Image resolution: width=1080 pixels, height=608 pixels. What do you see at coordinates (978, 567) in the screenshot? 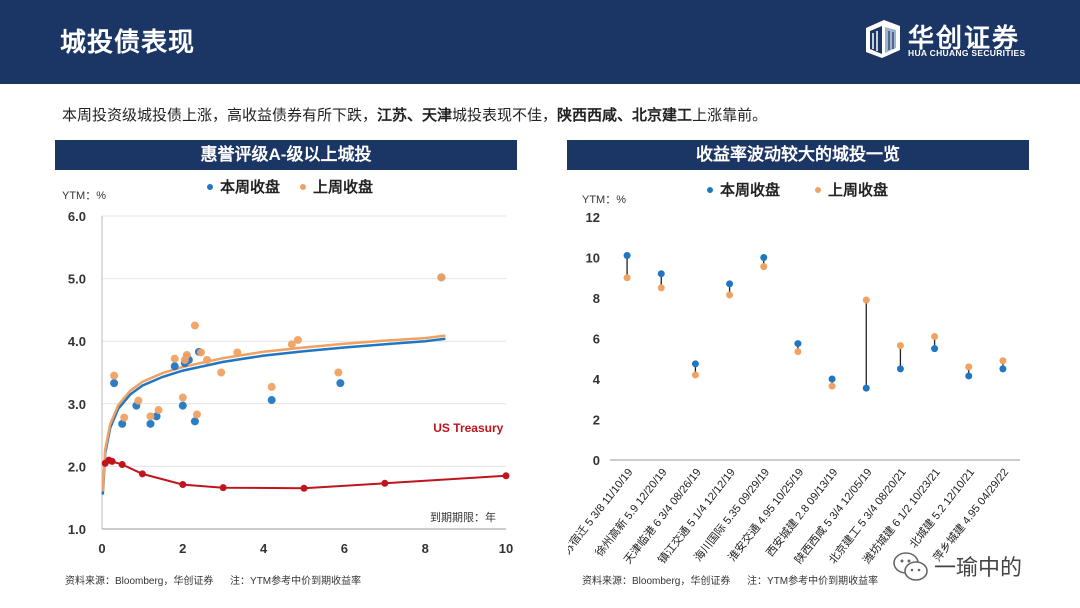
I see `watermark-text: 一瑜中的` at bounding box center [978, 567].